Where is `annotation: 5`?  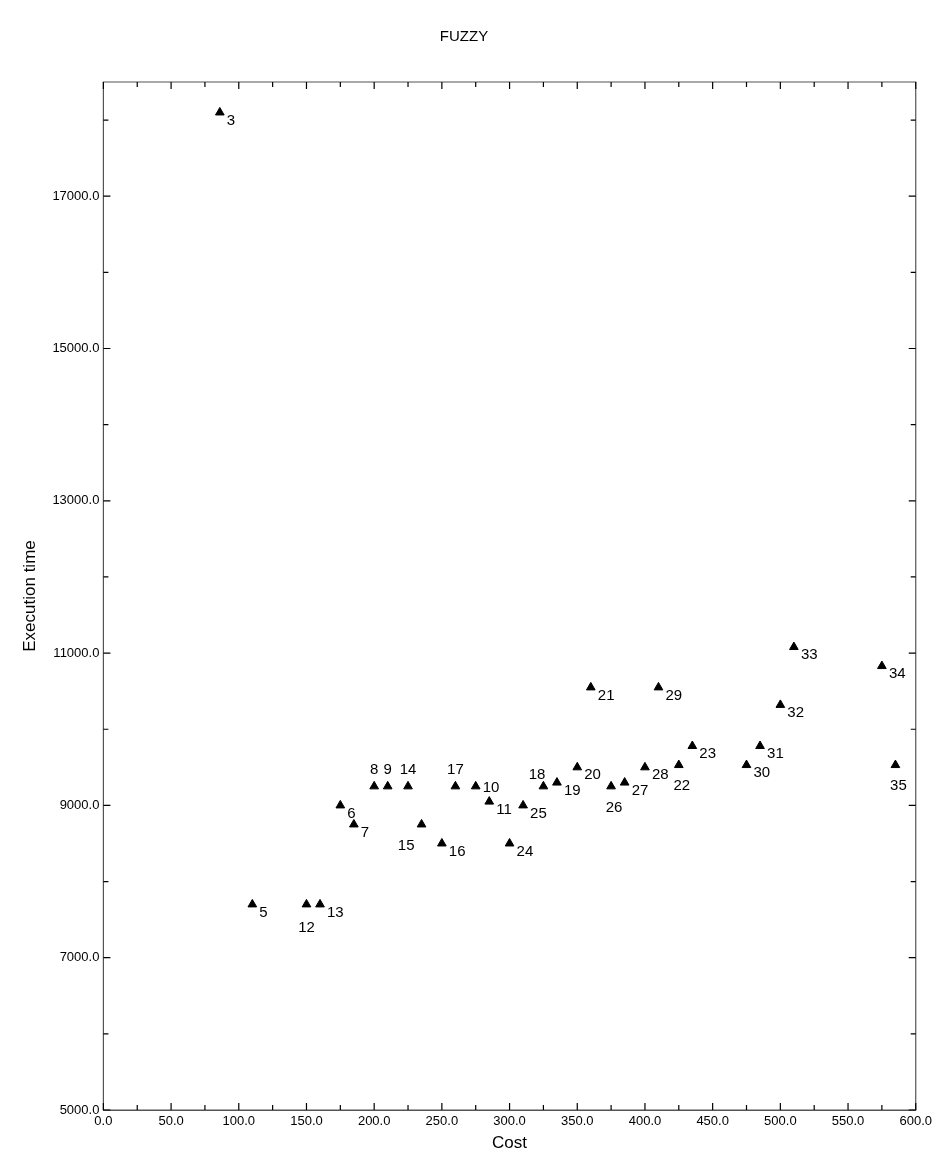
annotation: 5 is located at coordinates (263, 911).